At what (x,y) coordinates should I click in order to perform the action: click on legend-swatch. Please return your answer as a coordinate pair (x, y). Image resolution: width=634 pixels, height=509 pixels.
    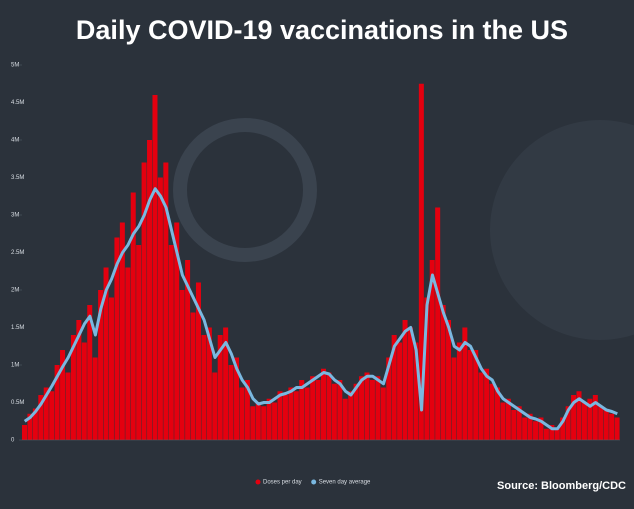
    Looking at the image, I should click on (314, 482).